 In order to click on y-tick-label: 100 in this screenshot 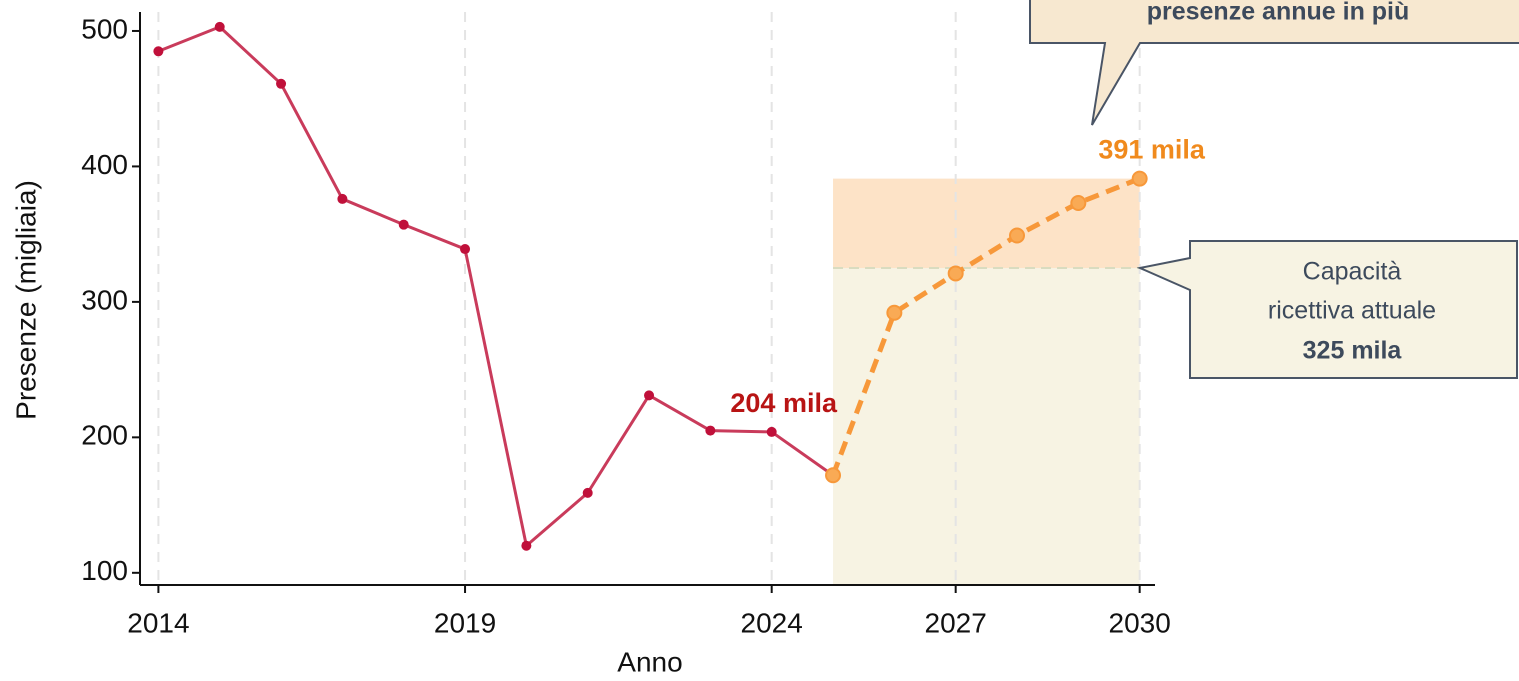, I will do `click(104, 570)`.